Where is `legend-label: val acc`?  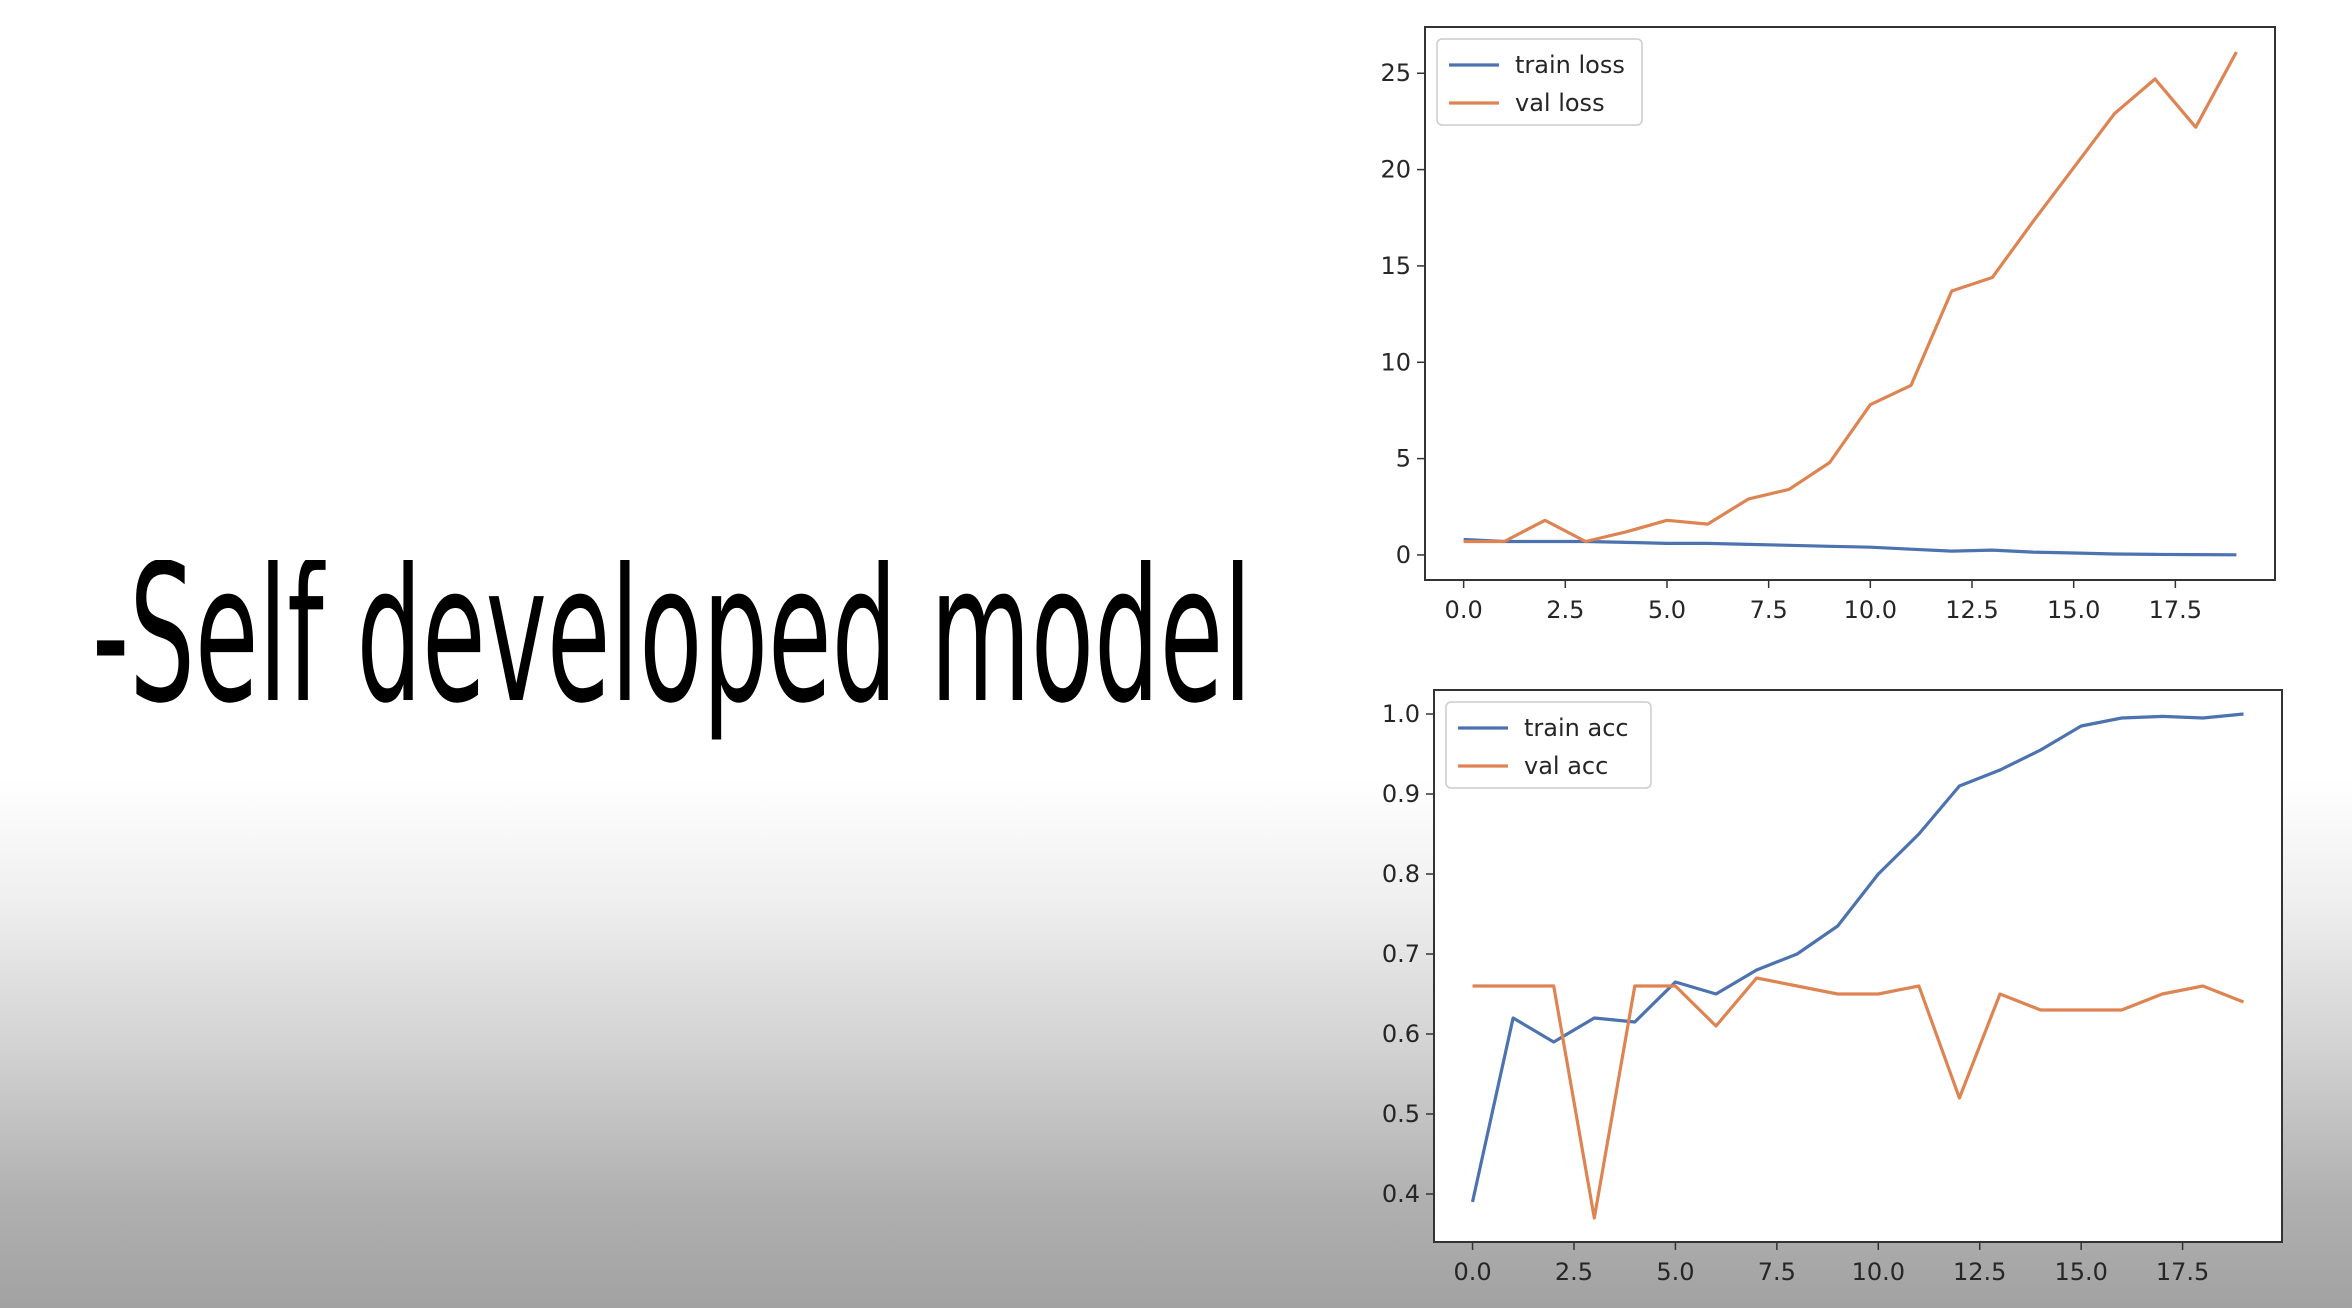
legend-label: val acc is located at coordinates (1566, 766).